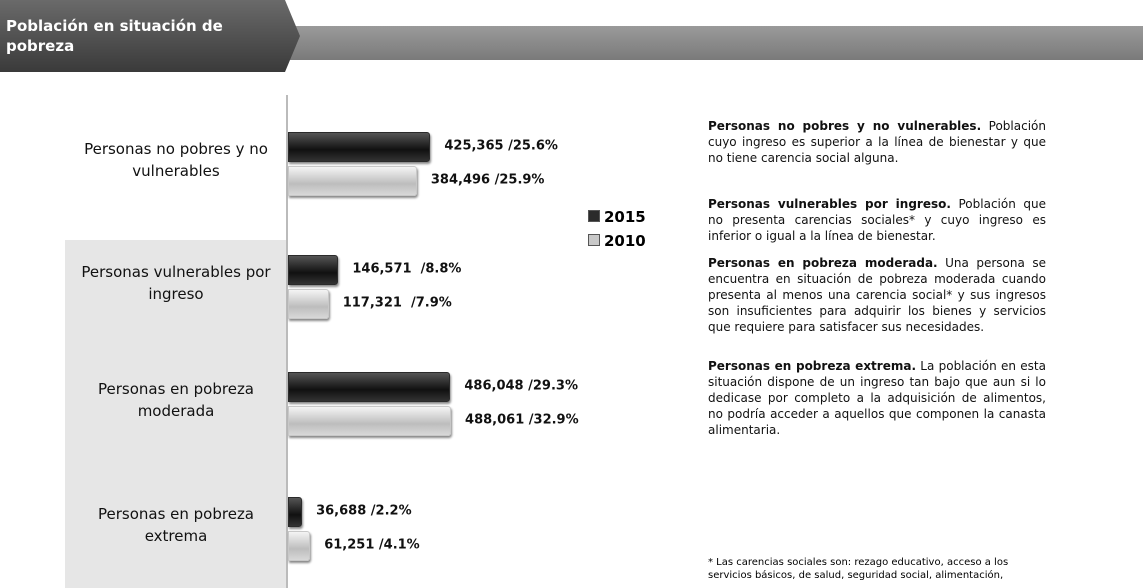 Image resolution: width=1143 pixels, height=588 pixels. What do you see at coordinates (114, 36) in the screenshot?
I see `chart-title: Población en situación de pobreza` at bounding box center [114, 36].